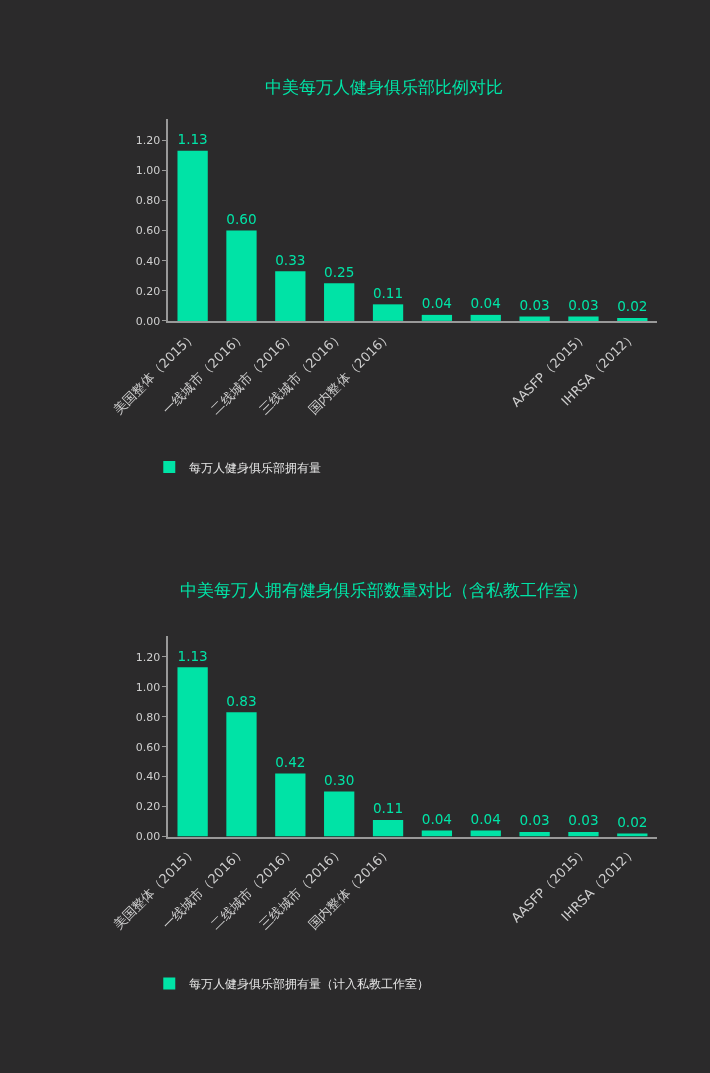 The image size is (710, 1073). I want to click on data-label: 0.83, so click(241, 700).